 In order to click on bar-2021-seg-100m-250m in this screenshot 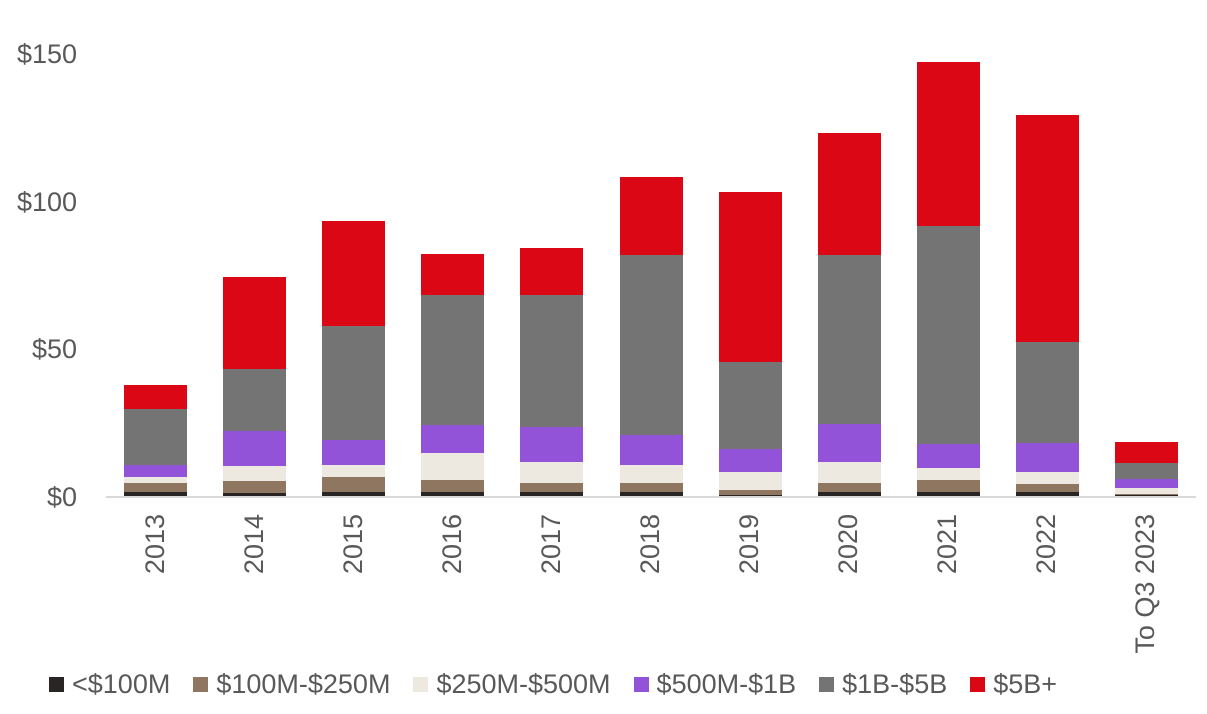, I will do `click(948, 485)`.